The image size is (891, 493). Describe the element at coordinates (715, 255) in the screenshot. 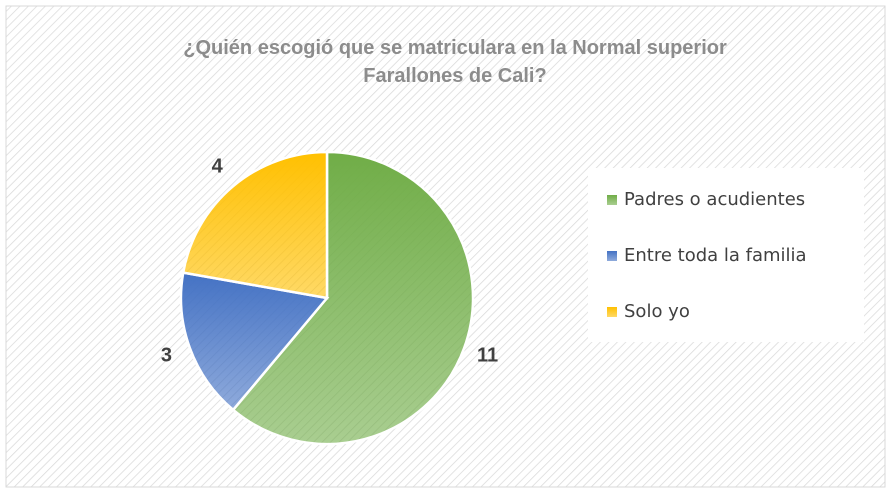

I see `legend-label: Entre toda la familia` at that location.